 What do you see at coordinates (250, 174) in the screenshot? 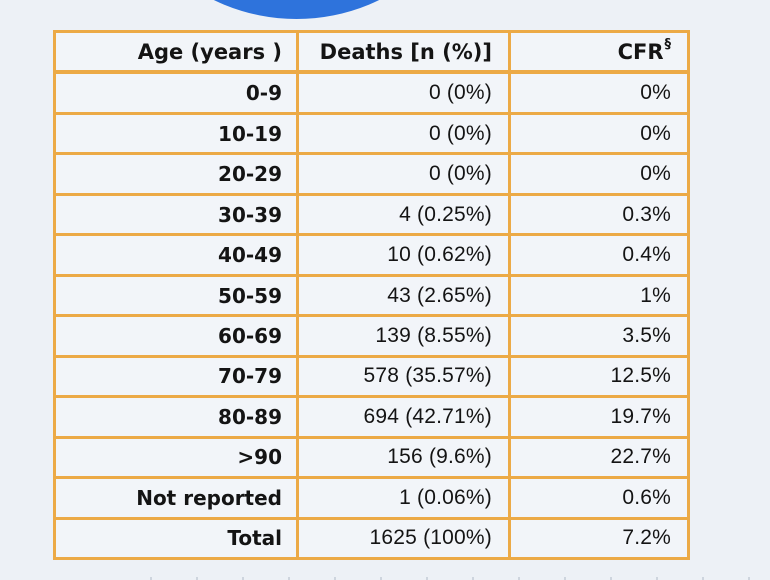
I see `age-cell: 20-29` at bounding box center [250, 174].